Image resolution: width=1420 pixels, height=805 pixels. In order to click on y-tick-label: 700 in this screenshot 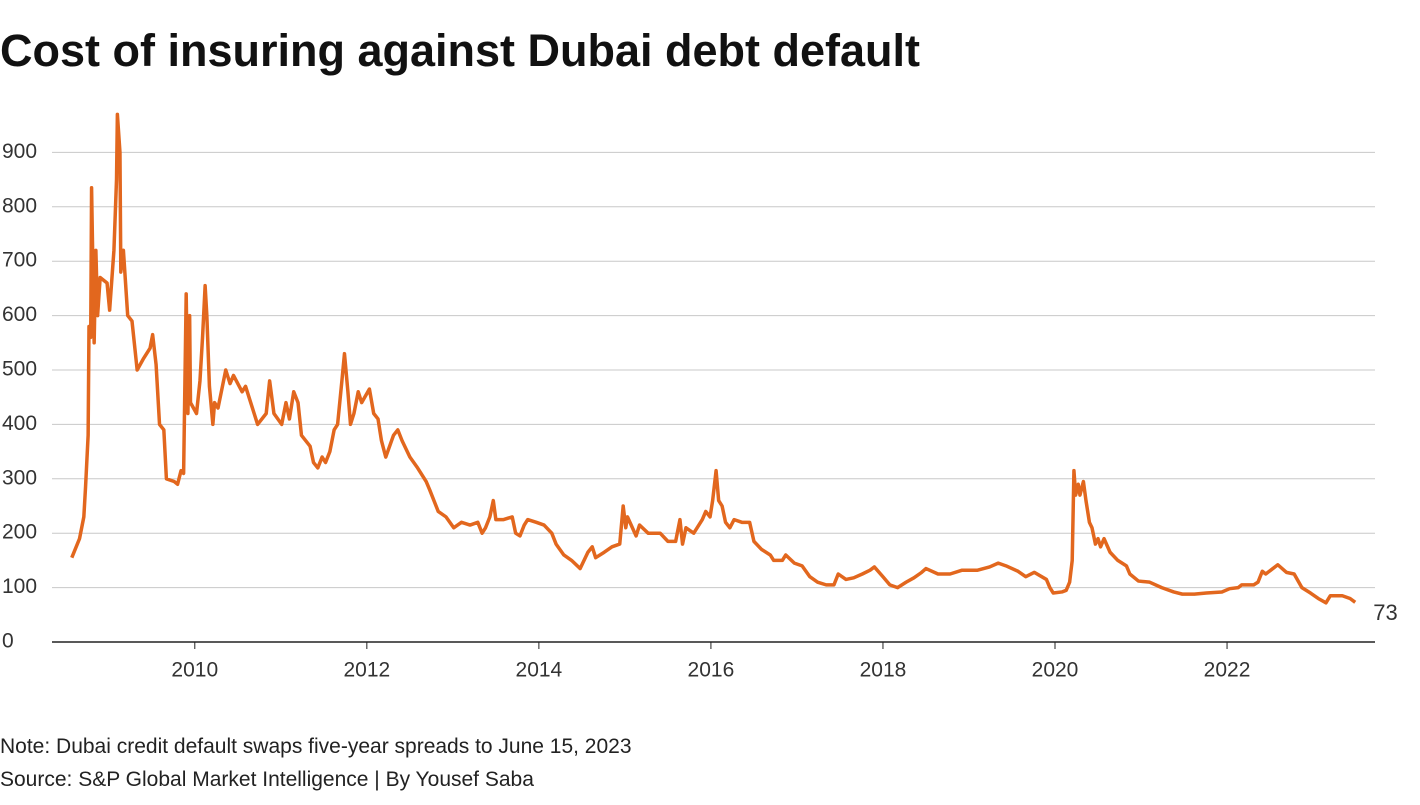, I will do `click(19, 260)`.